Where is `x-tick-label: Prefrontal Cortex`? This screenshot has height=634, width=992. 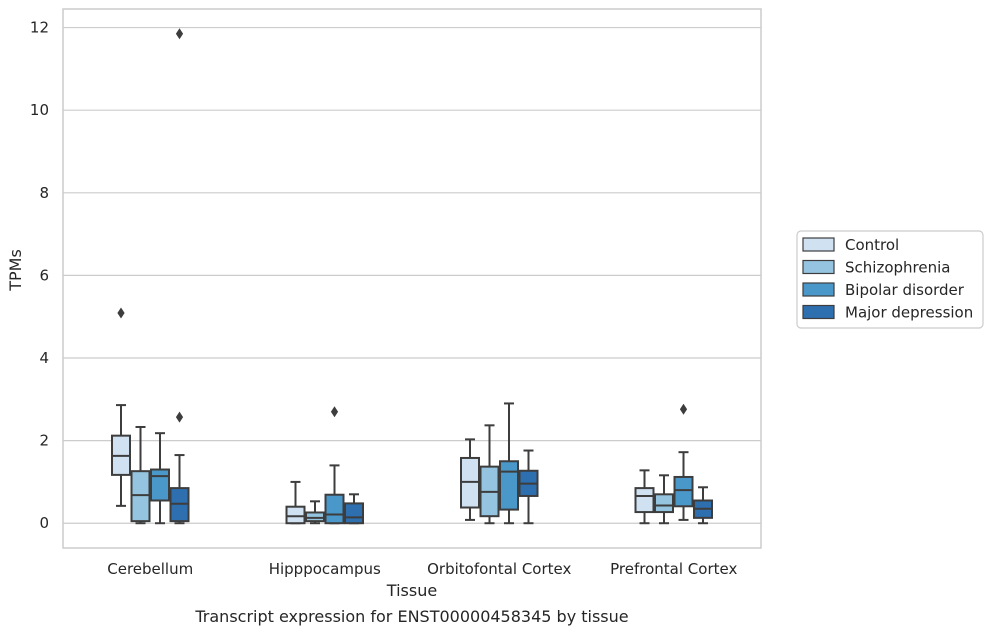 x-tick-label: Prefrontal Cortex is located at coordinates (673, 569).